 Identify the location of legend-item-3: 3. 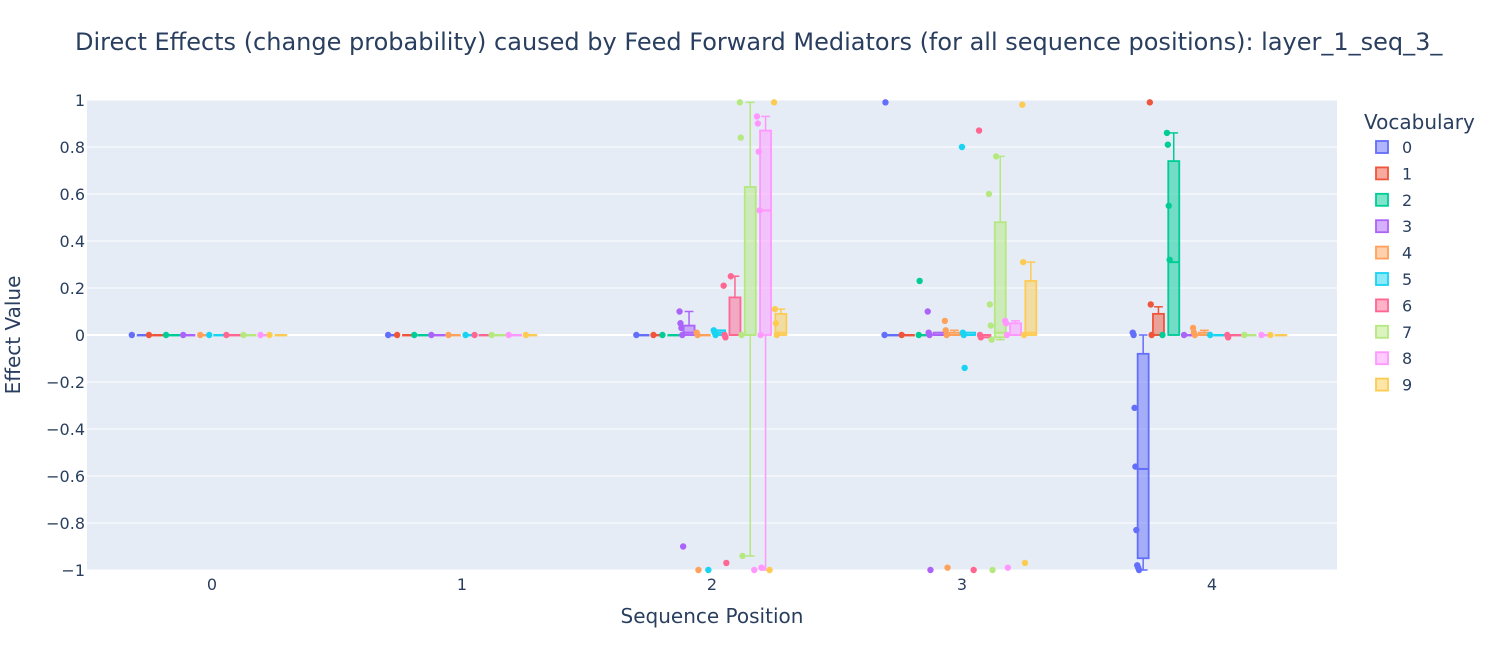
(1393, 226).